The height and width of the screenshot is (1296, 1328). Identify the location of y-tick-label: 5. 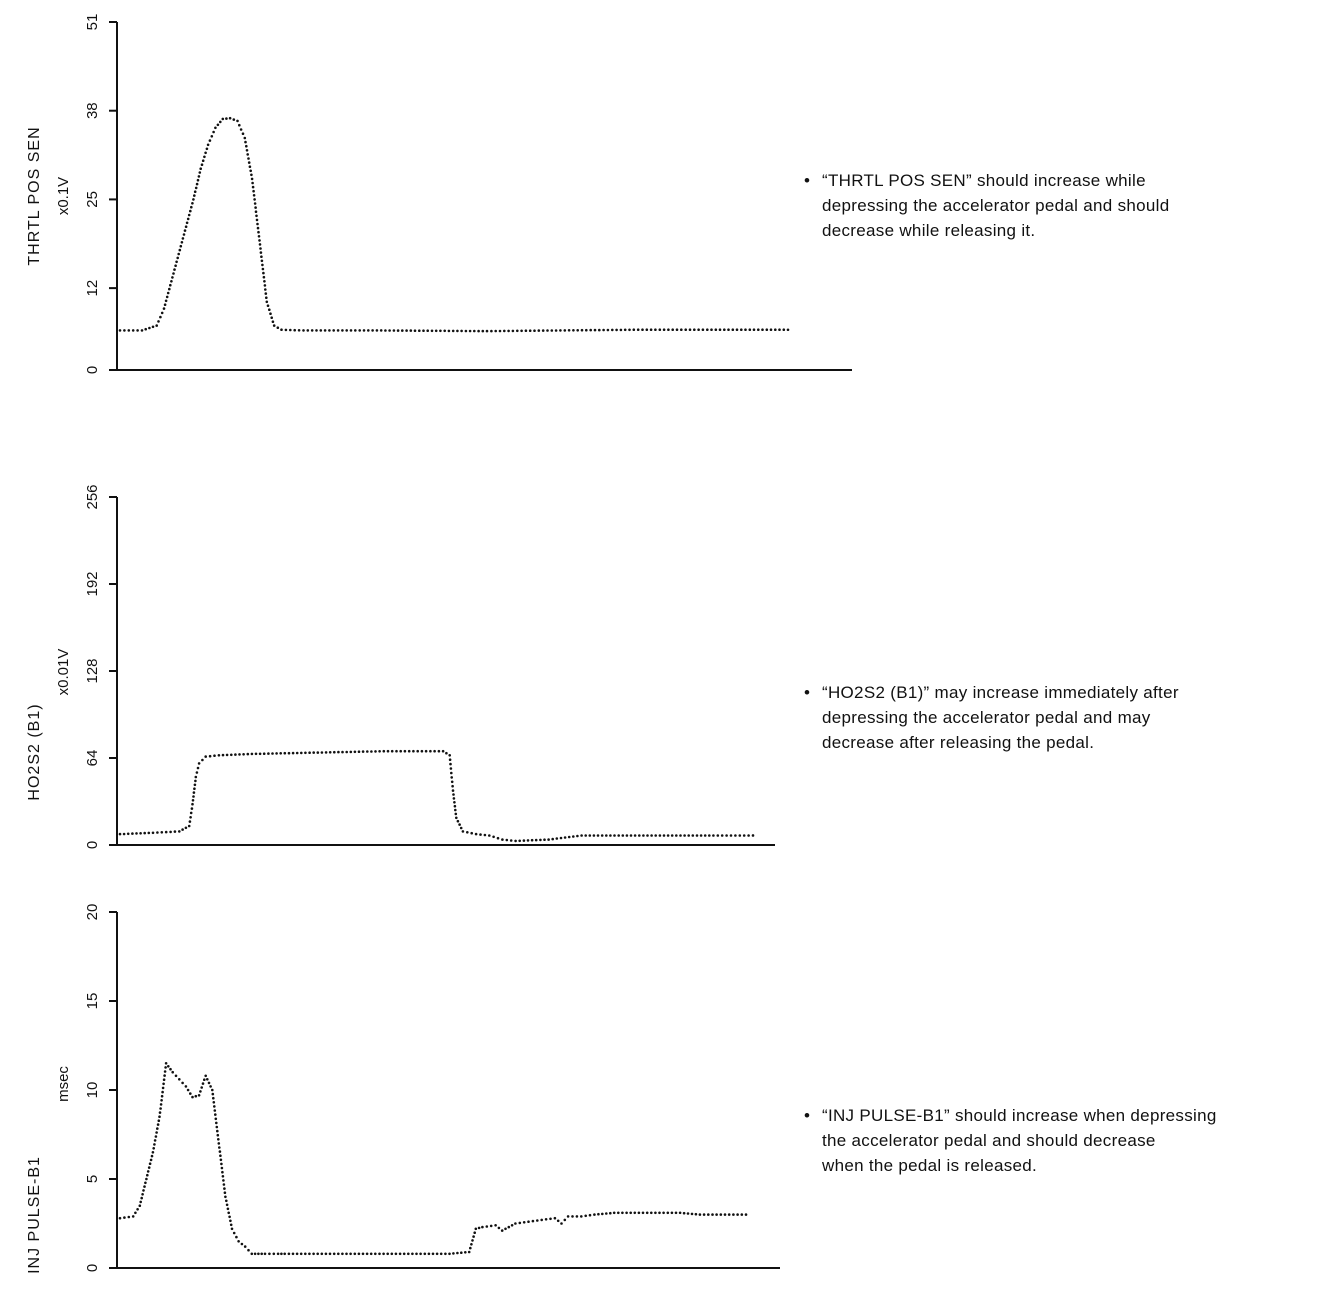
(92, 1179).